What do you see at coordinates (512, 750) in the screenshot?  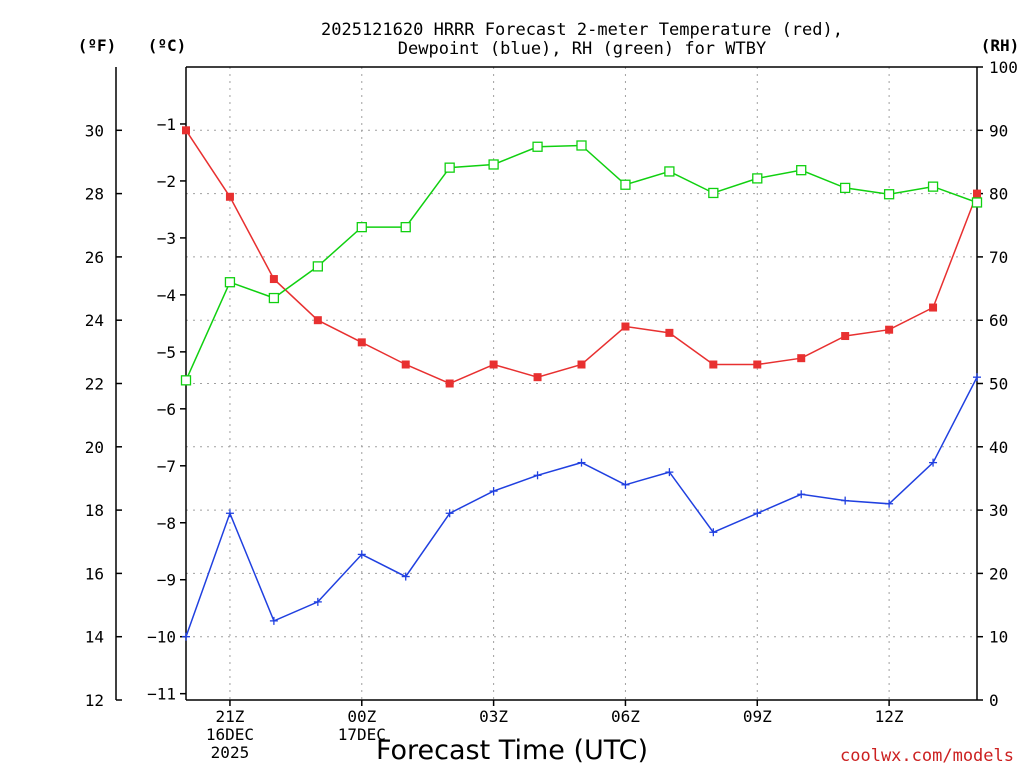 I see `x-axis-label: Forecast Time (UTC)` at bounding box center [512, 750].